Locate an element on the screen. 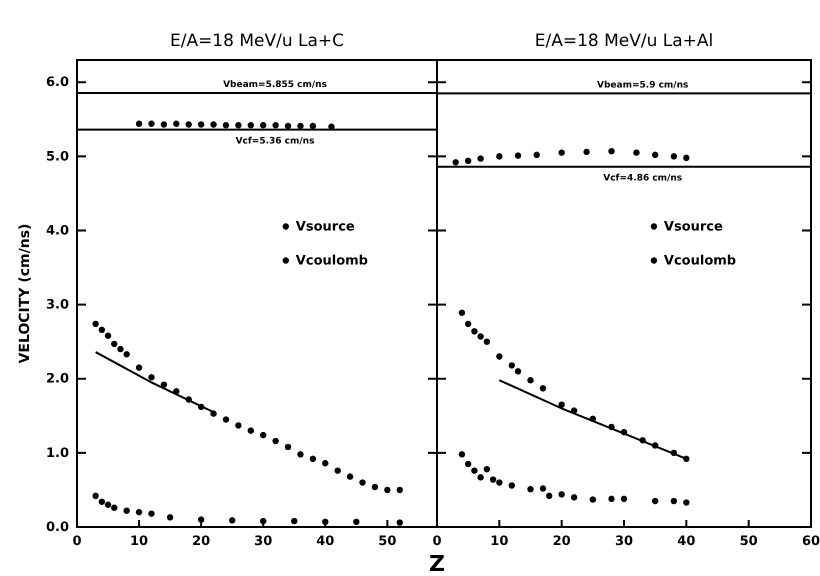 The height and width of the screenshot is (576, 820). ref-line-label: Vbeam=5.855 cm/ns is located at coordinates (275, 85).